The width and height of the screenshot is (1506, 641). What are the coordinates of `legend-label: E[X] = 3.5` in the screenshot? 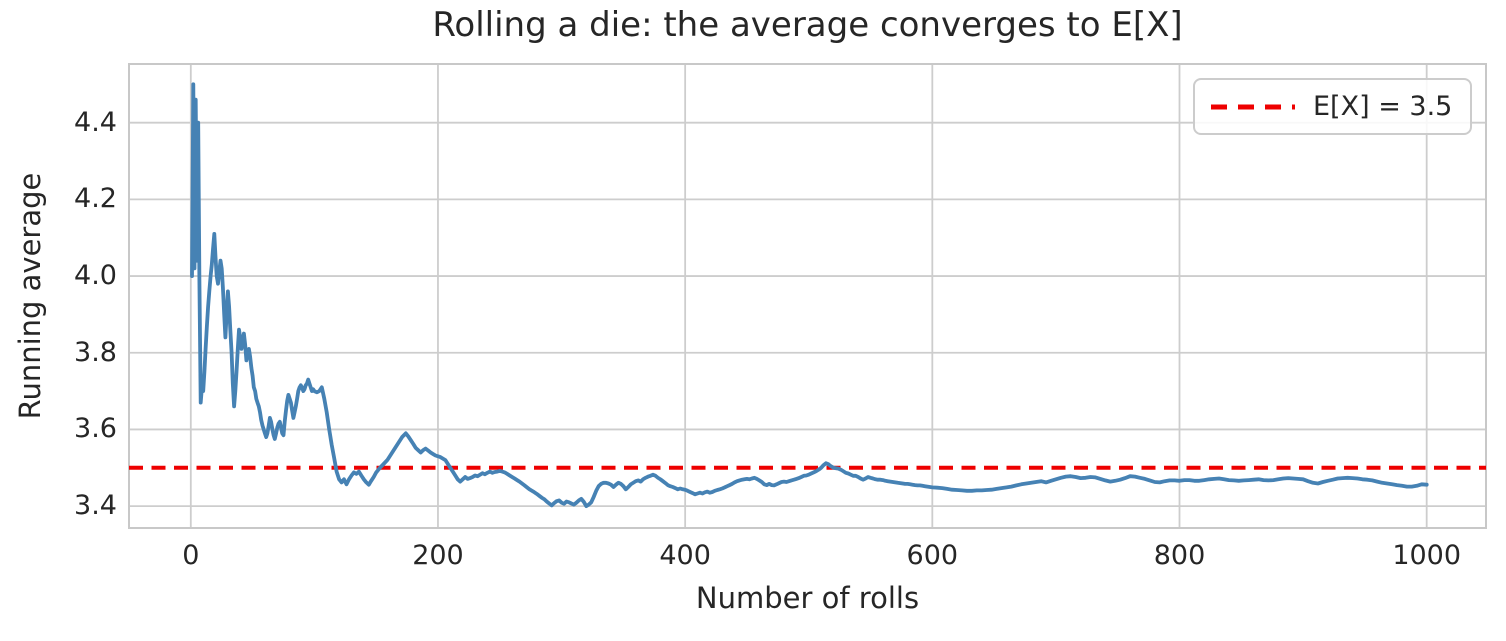 It's located at (1383, 106).